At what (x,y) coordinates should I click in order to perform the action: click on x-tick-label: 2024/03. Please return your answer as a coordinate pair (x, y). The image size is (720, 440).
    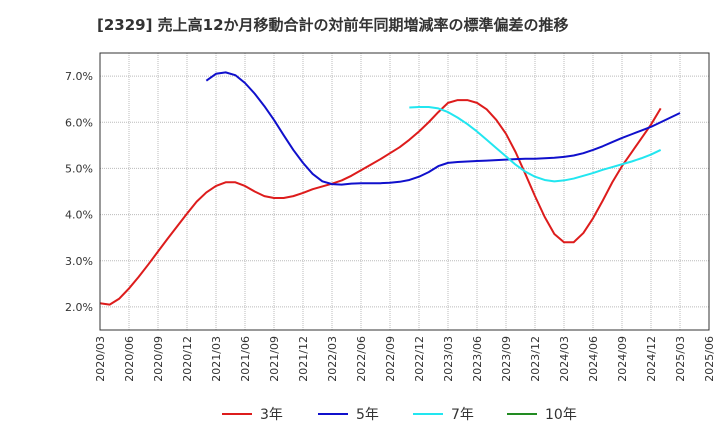
    Looking at the image, I should click on (564, 359).